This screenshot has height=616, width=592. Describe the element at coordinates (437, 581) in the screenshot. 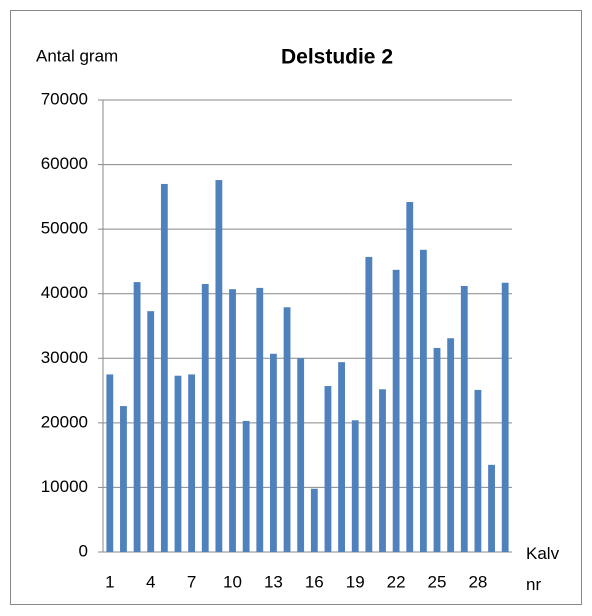

I see `x-tick-label: 25` at that location.